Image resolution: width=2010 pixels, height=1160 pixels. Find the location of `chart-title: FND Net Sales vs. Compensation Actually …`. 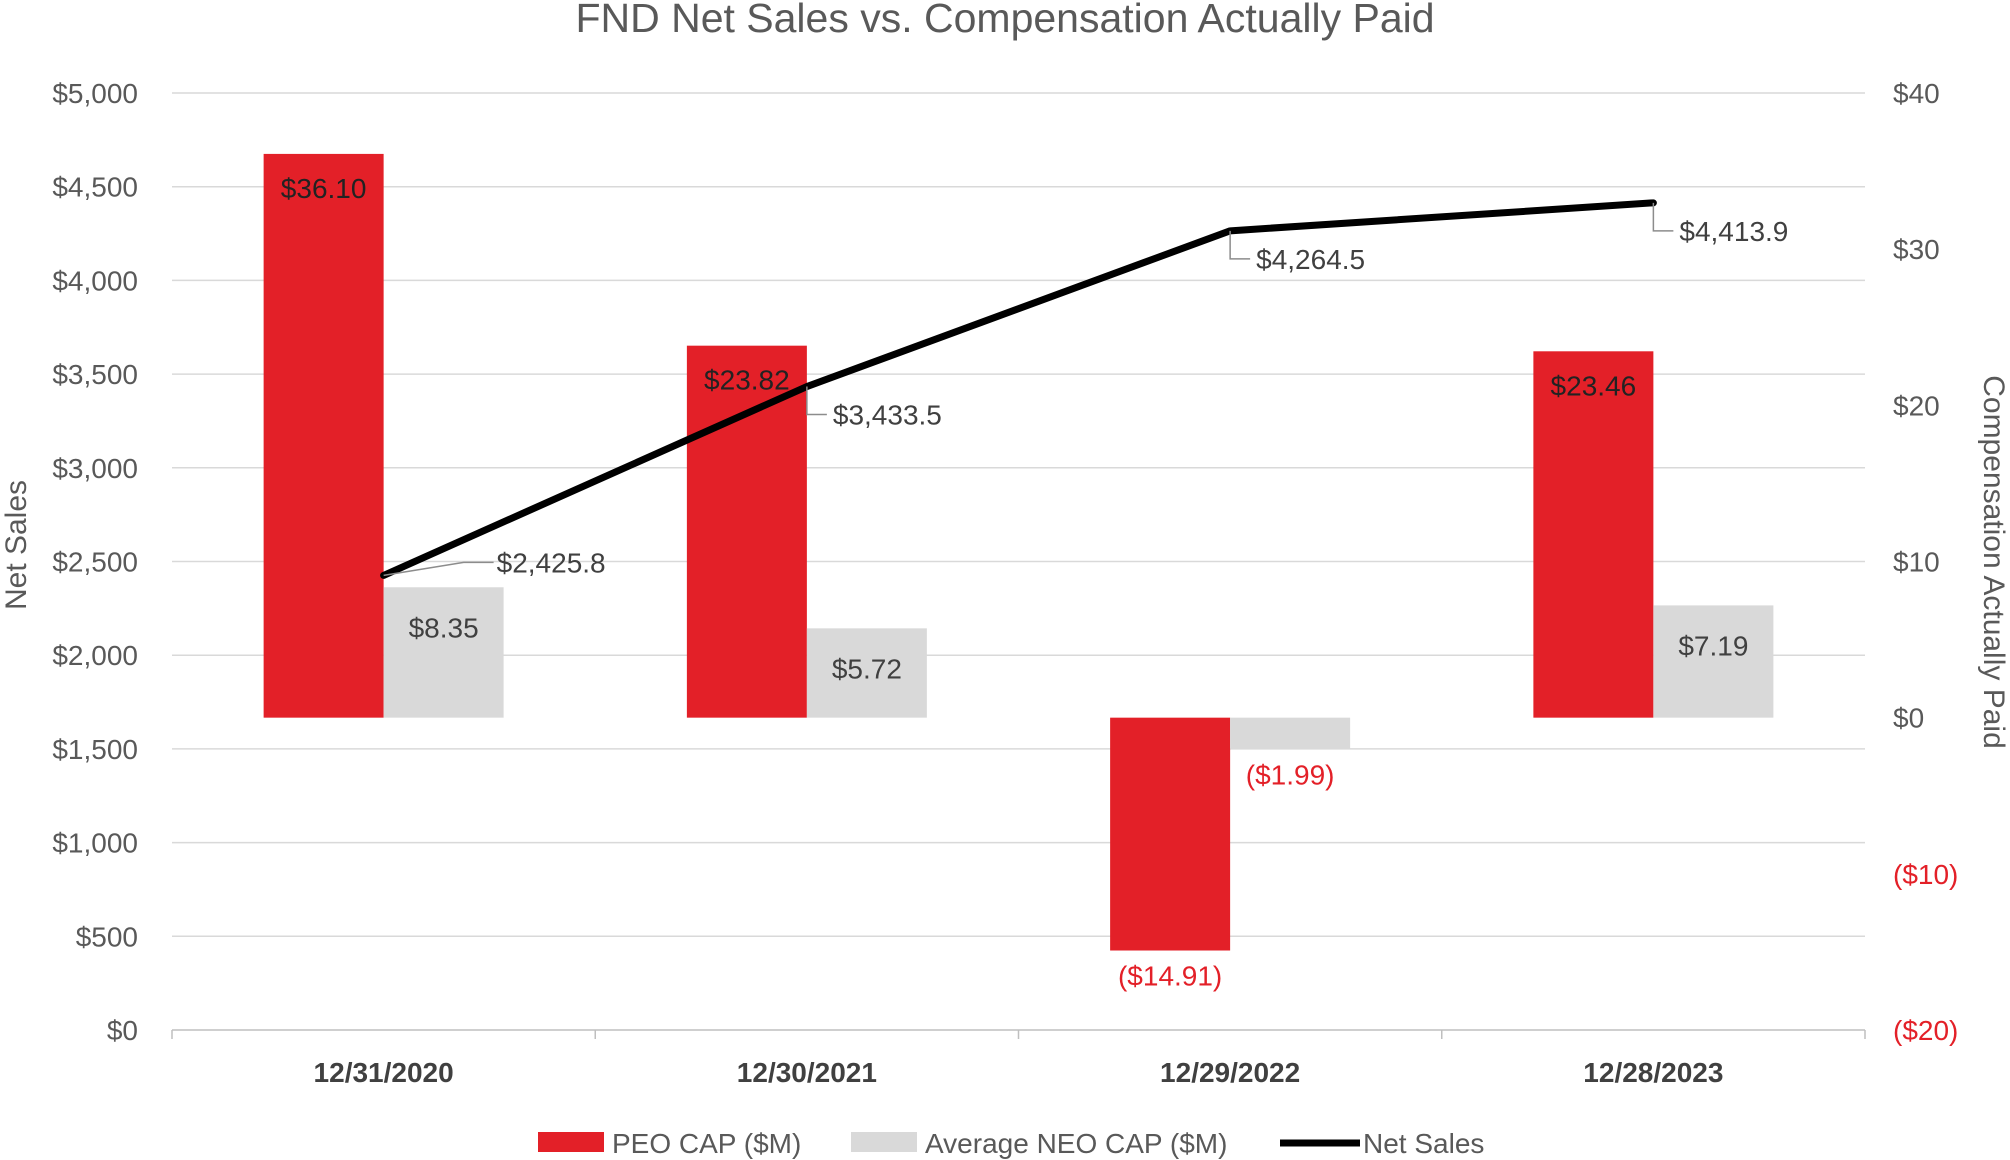

chart-title: FND Net Sales vs. Compensation Actually … is located at coordinates (1004, 20).